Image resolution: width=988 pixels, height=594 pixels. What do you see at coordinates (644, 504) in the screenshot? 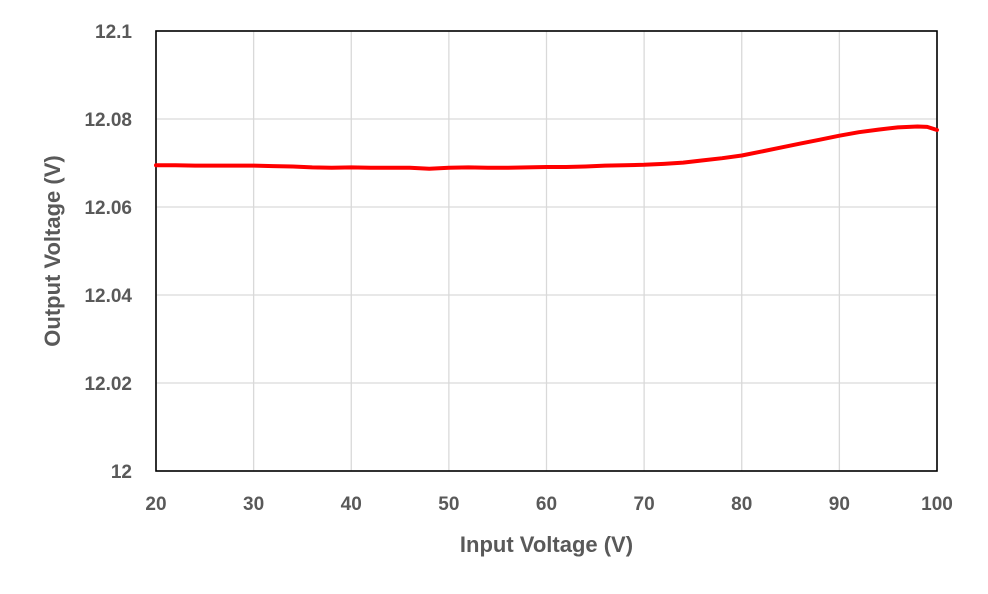
I see `x-tick-label: 70` at bounding box center [644, 504].